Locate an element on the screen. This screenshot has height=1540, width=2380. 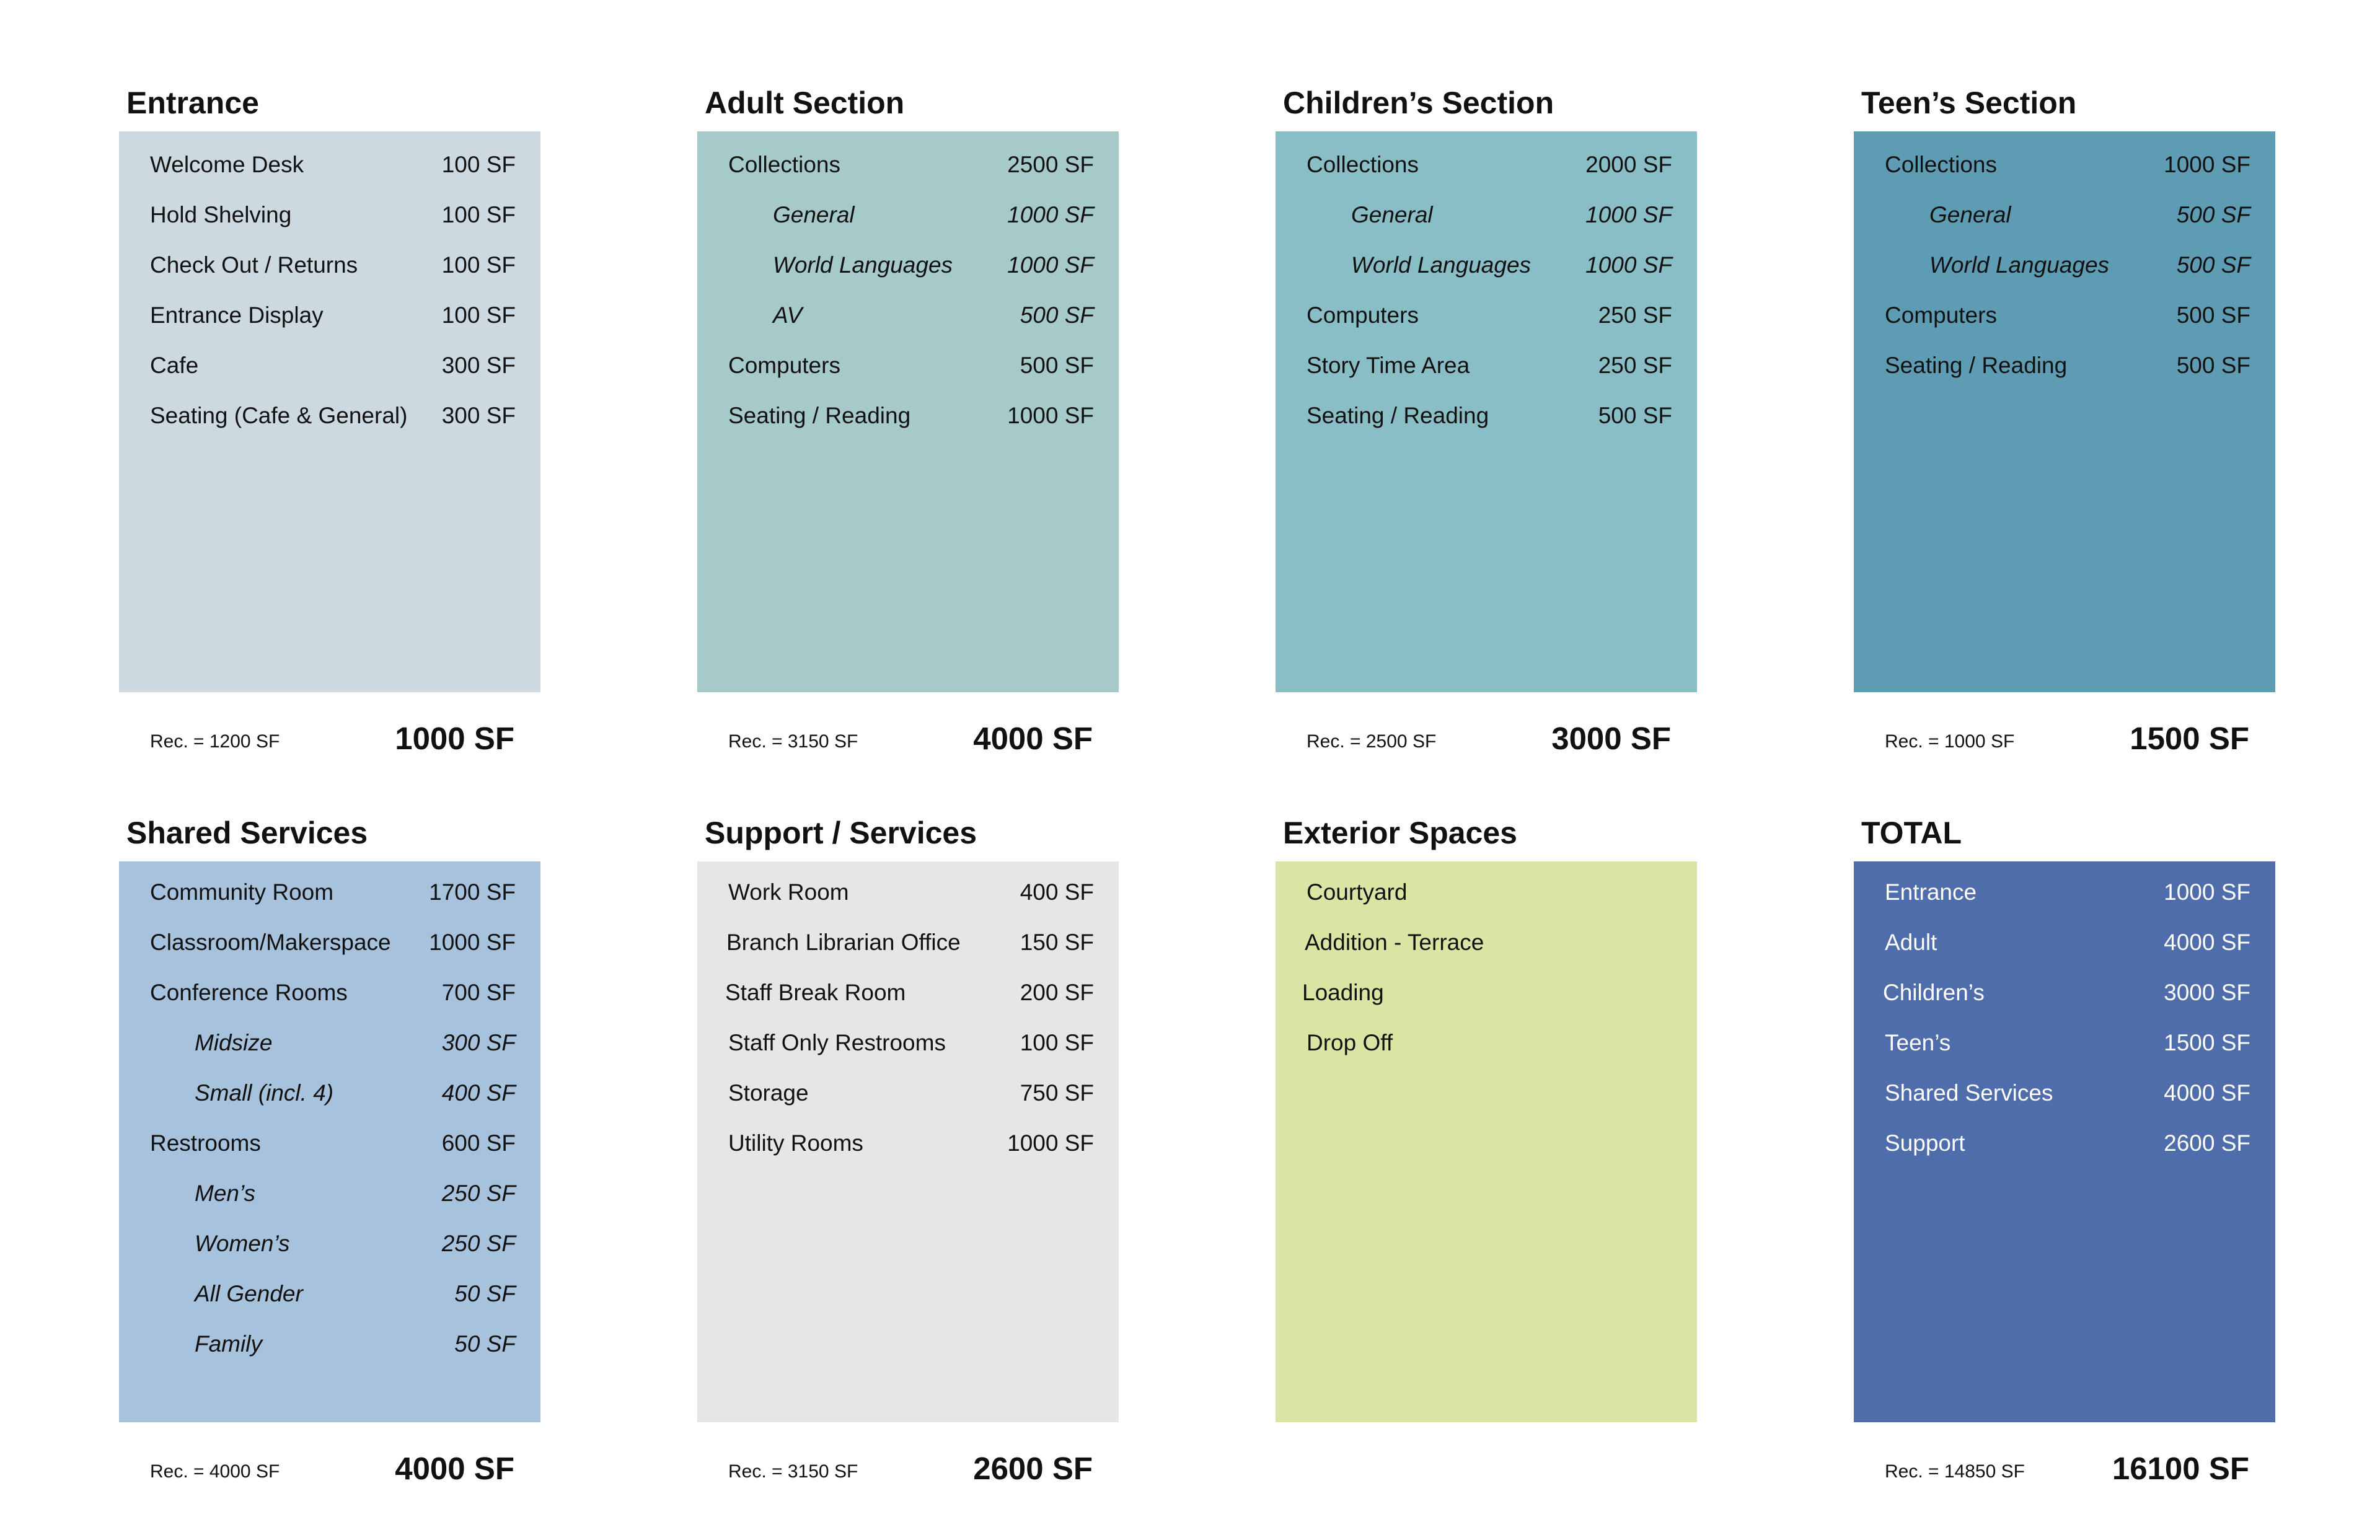
item-value: 50 SF is located at coordinates (485, 1293).